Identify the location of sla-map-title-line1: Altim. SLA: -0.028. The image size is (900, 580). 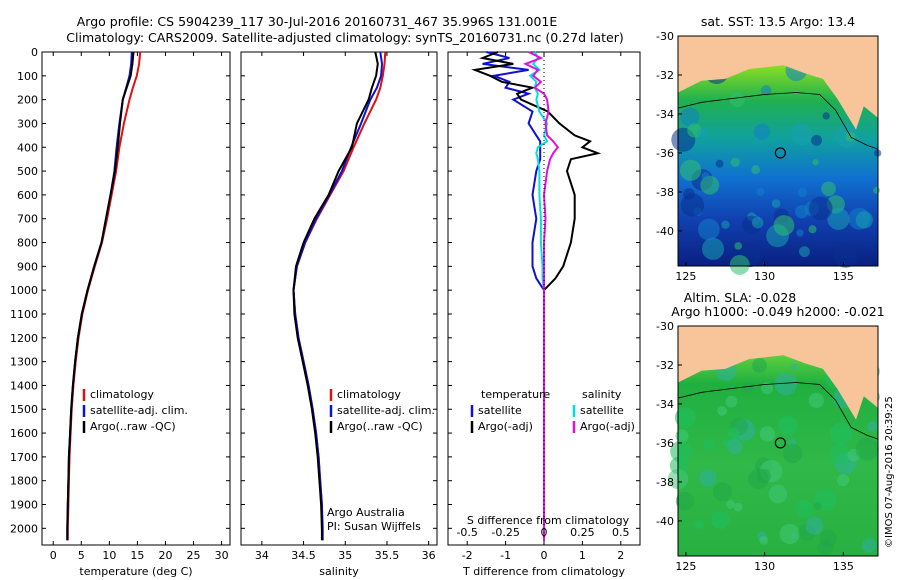
(740, 297).